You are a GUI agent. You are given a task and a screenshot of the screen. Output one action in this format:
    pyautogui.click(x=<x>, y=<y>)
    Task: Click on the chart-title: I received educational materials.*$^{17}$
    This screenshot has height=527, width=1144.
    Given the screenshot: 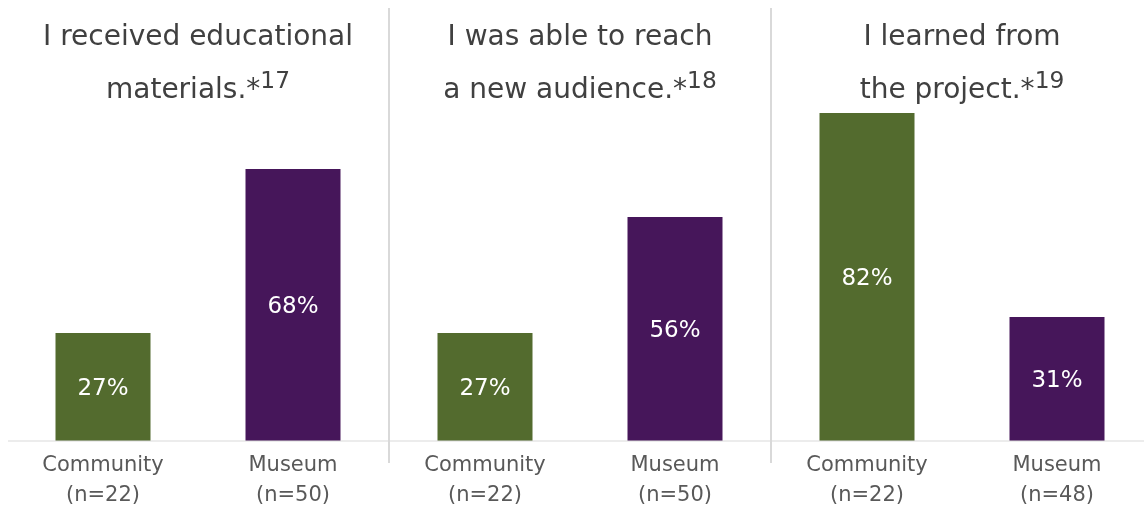 What is the action you would take?
    pyautogui.click(x=198, y=63)
    